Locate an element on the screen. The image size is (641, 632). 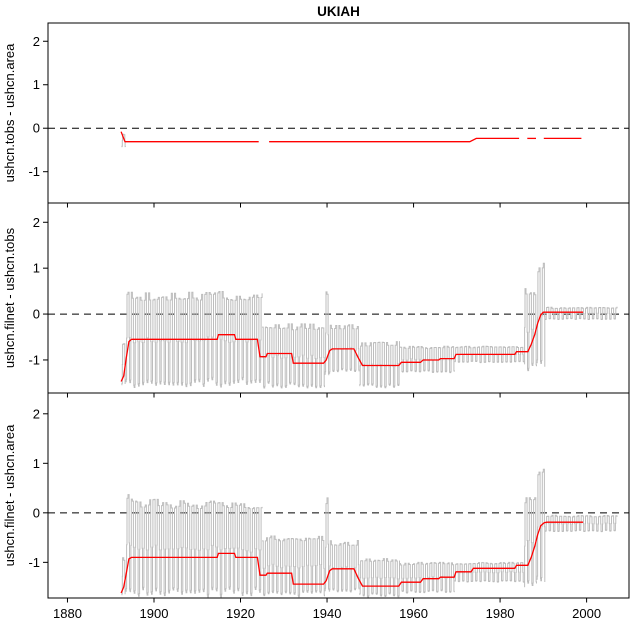
x-tick-label: 1880 is located at coordinates (67, 613).